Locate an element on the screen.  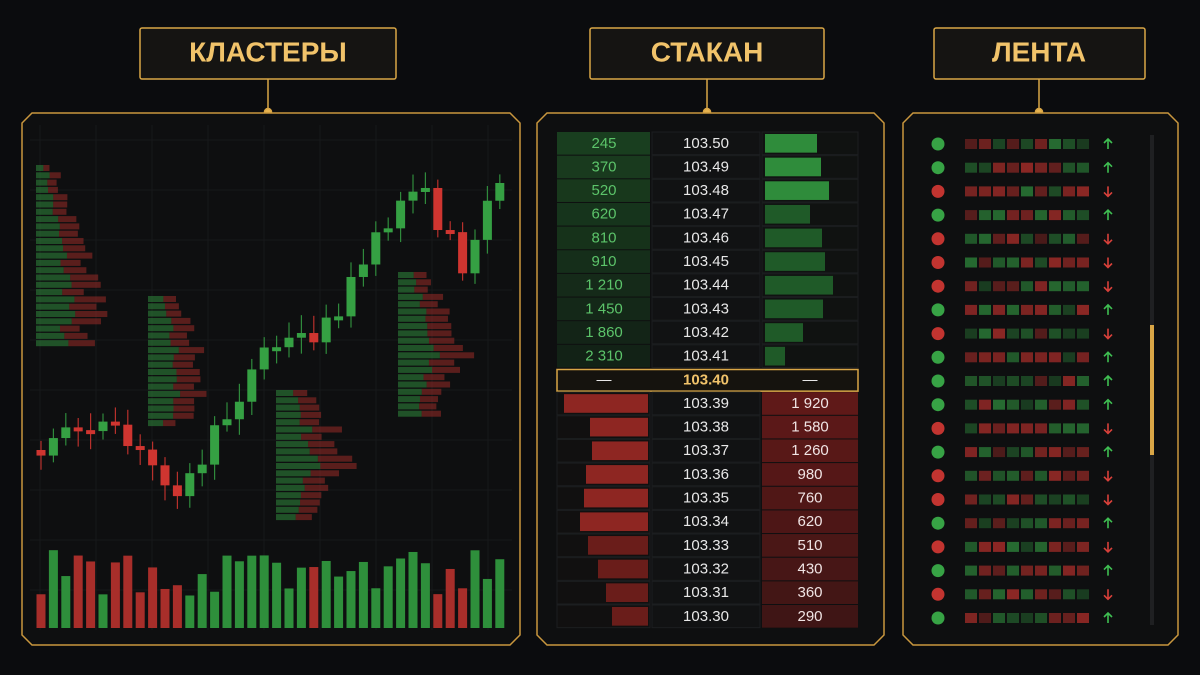
price: 103.46 is located at coordinates (706, 237).